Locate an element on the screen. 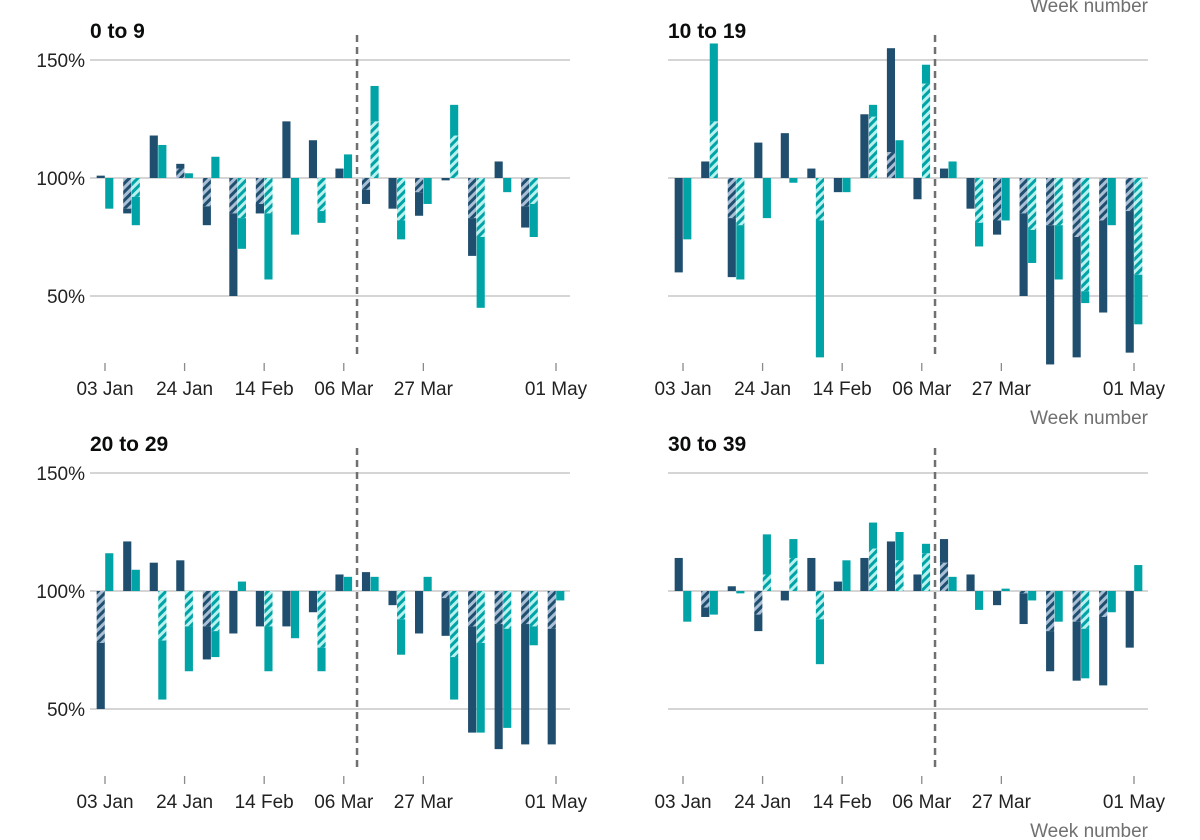 Image resolution: width=1200 pixels, height=840 pixels. x-axis-title: Week number is located at coordinates (1089, 830).